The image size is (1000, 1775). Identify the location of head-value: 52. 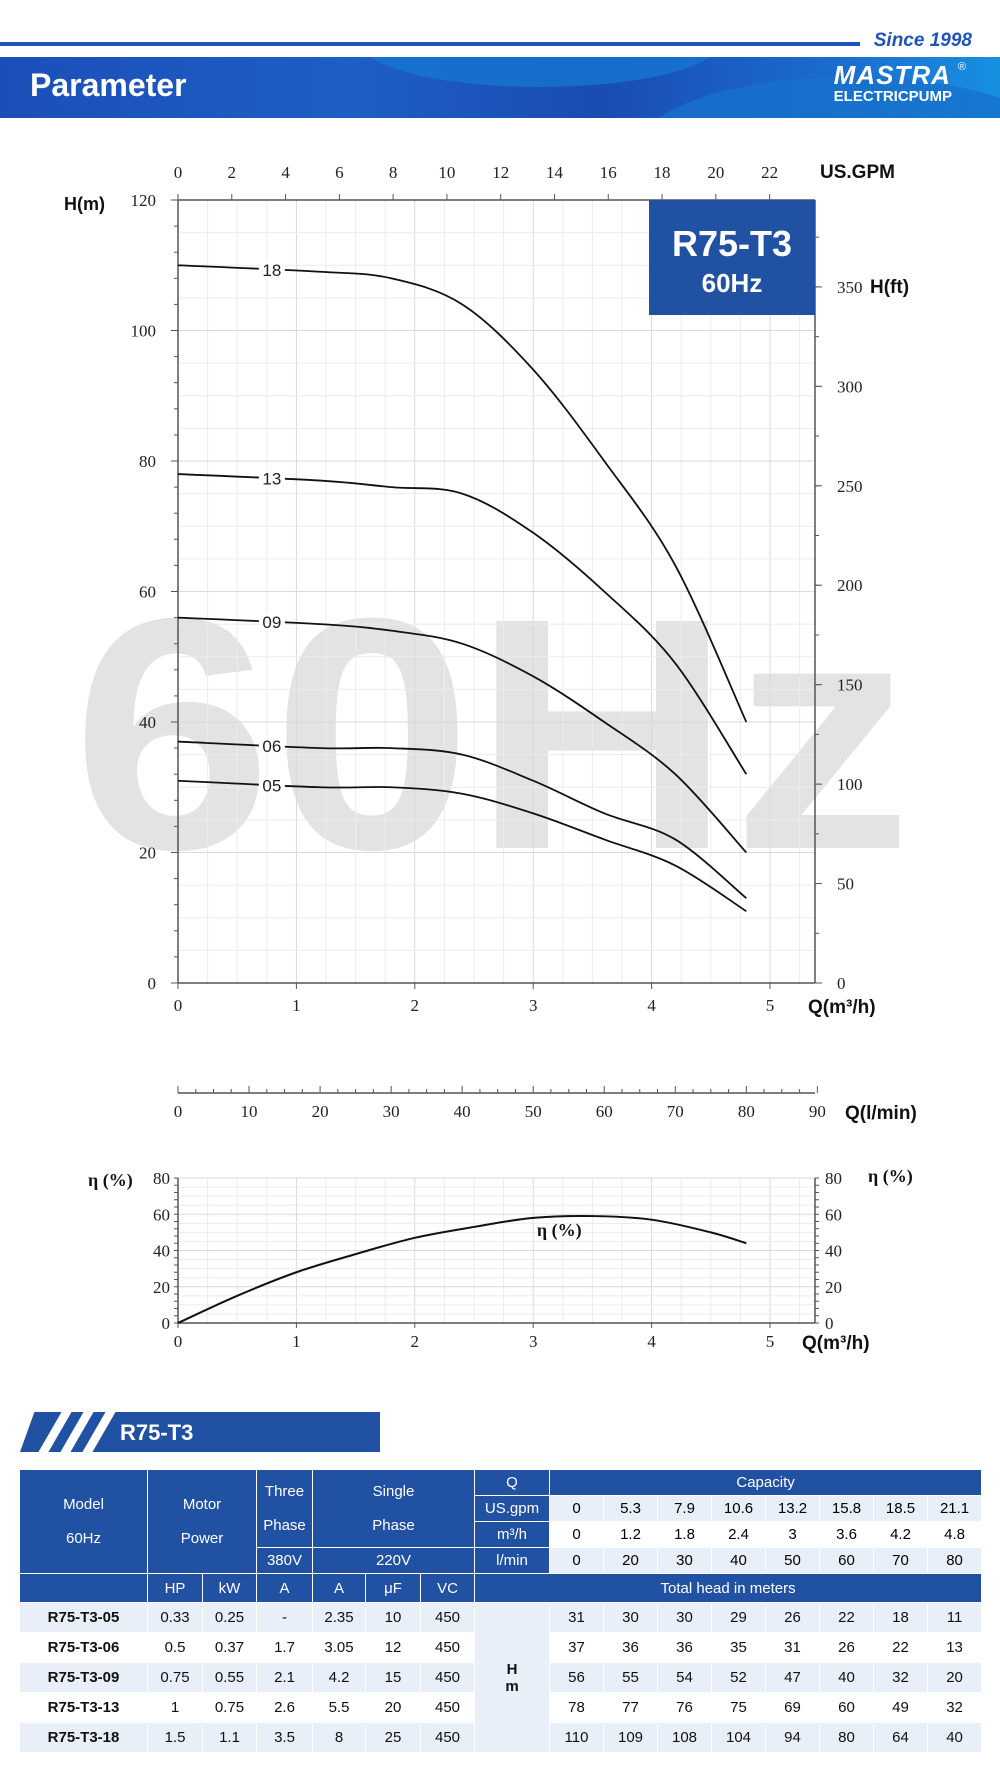
(738, 1677).